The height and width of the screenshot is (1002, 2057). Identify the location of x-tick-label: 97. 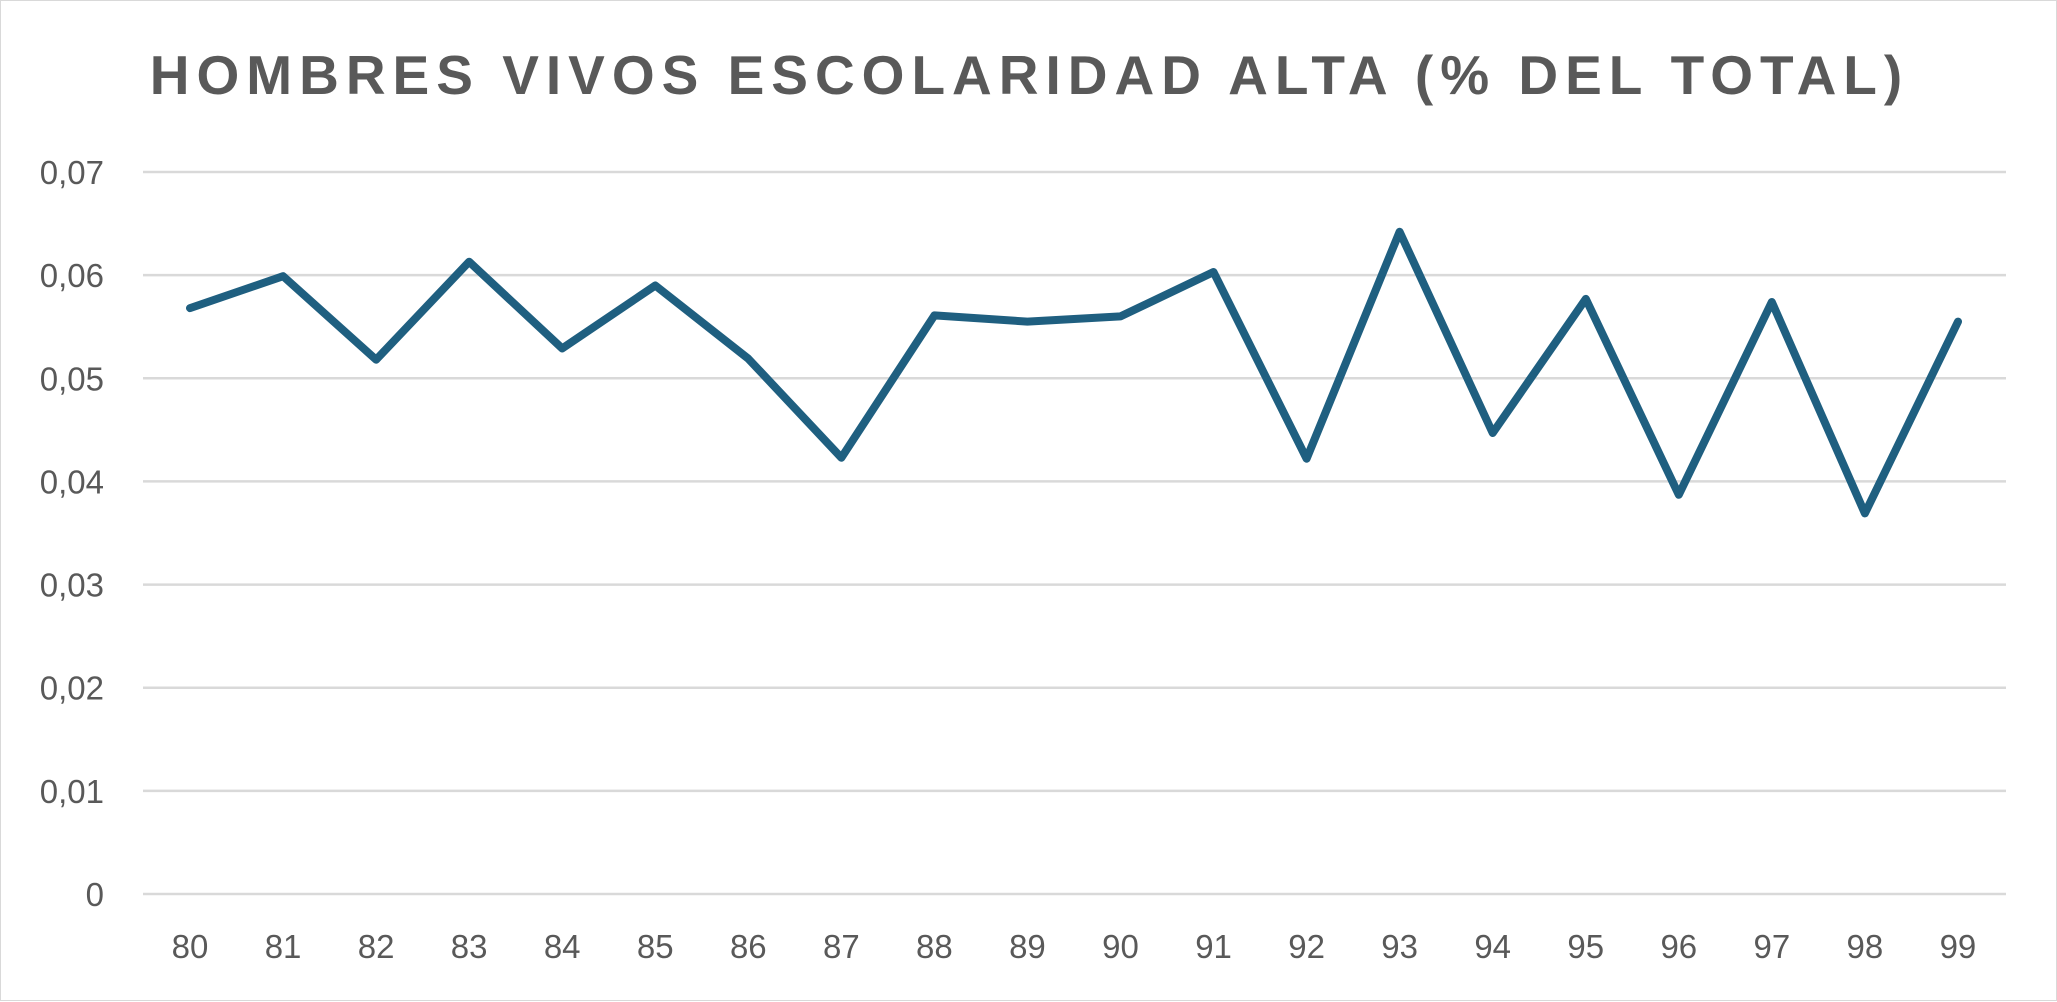
(1771, 946).